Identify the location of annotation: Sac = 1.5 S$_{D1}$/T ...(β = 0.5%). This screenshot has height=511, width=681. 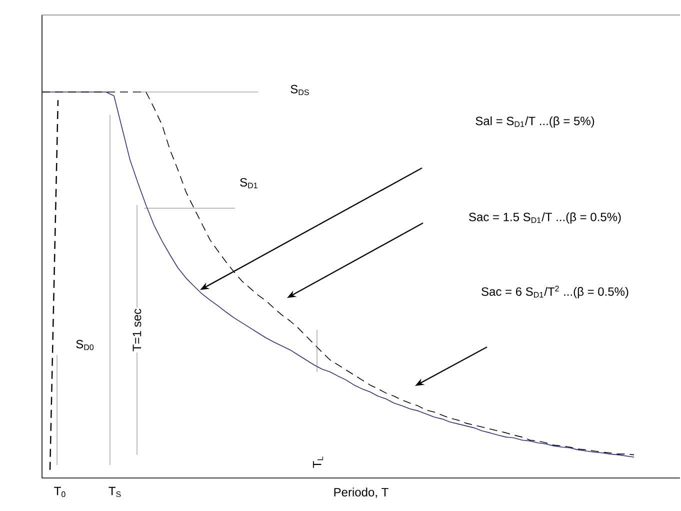
(545, 218).